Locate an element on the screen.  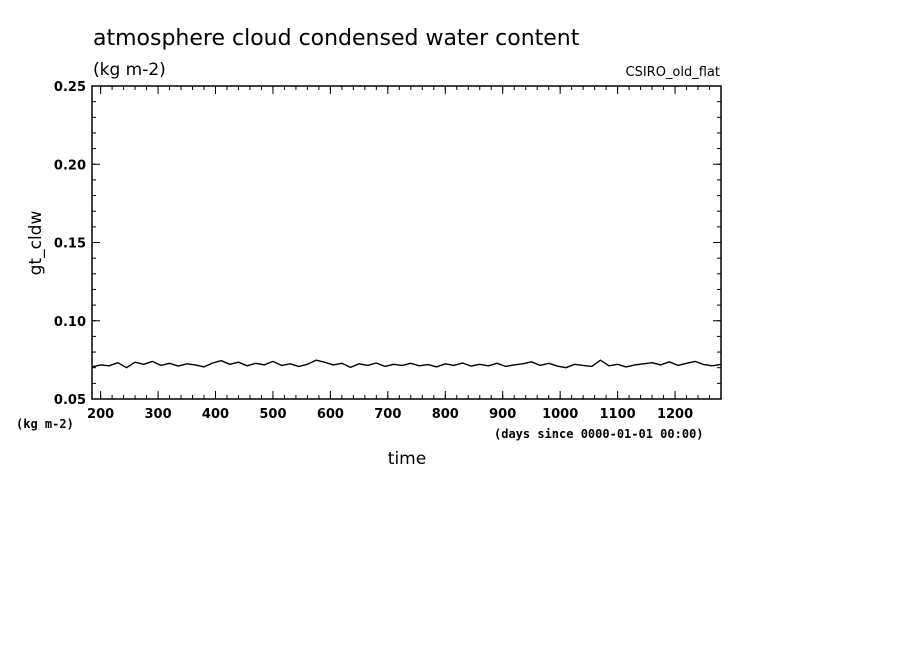
x-axis-label: time is located at coordinates (407, 459).